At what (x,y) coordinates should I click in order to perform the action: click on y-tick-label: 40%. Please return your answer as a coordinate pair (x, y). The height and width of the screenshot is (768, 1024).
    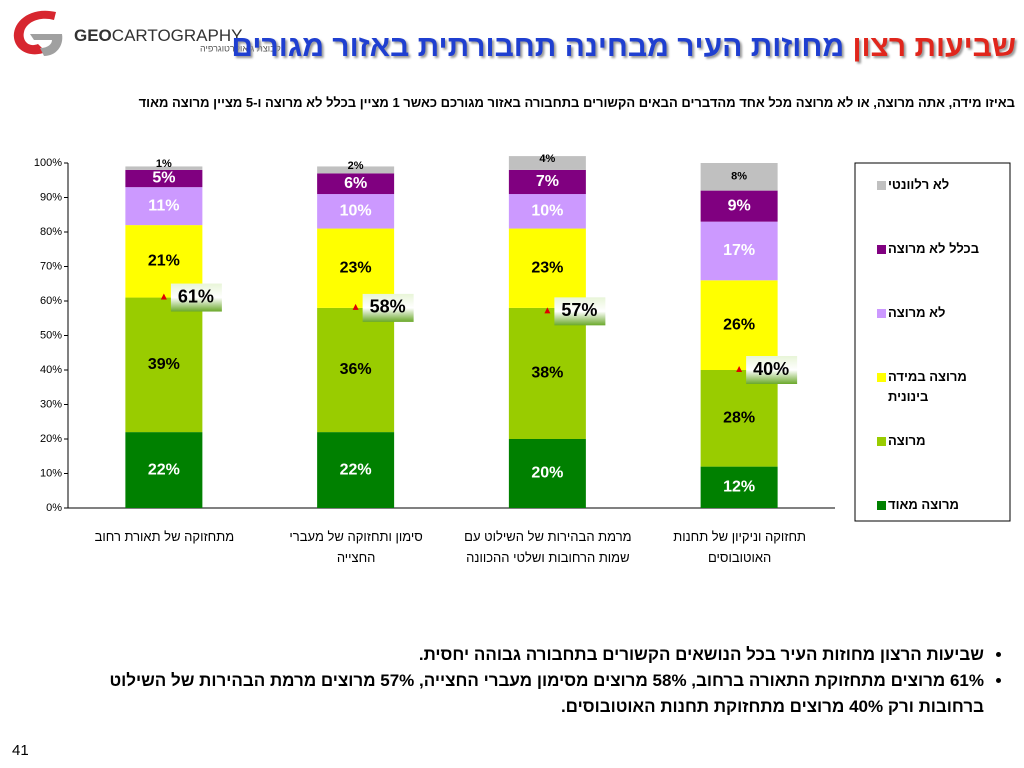
    Looking at the image, I should click on (51, 370).